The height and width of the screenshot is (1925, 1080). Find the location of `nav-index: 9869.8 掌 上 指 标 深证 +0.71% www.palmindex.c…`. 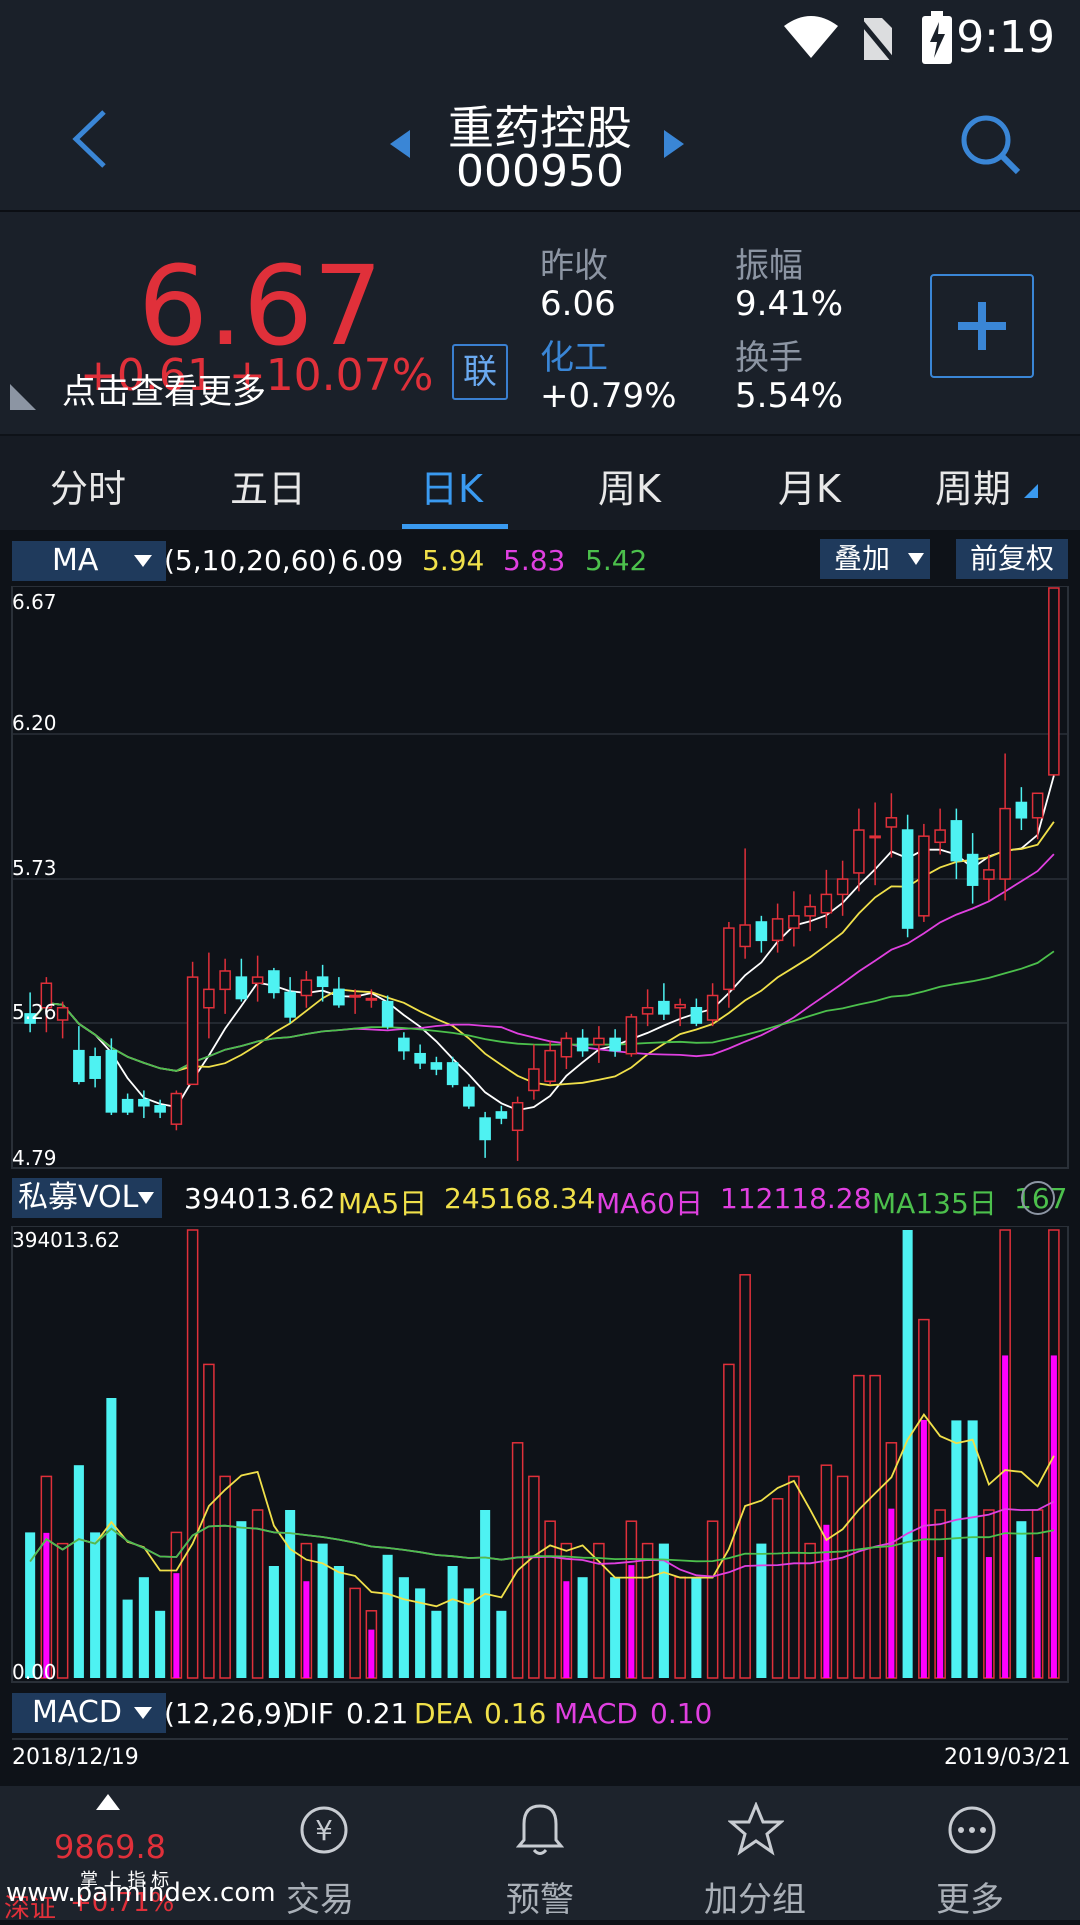

nav-index: 9869.8 掌 上 指 标 深证 +0.71% www.palmindex.c… is located at coordinates (138, 1855).